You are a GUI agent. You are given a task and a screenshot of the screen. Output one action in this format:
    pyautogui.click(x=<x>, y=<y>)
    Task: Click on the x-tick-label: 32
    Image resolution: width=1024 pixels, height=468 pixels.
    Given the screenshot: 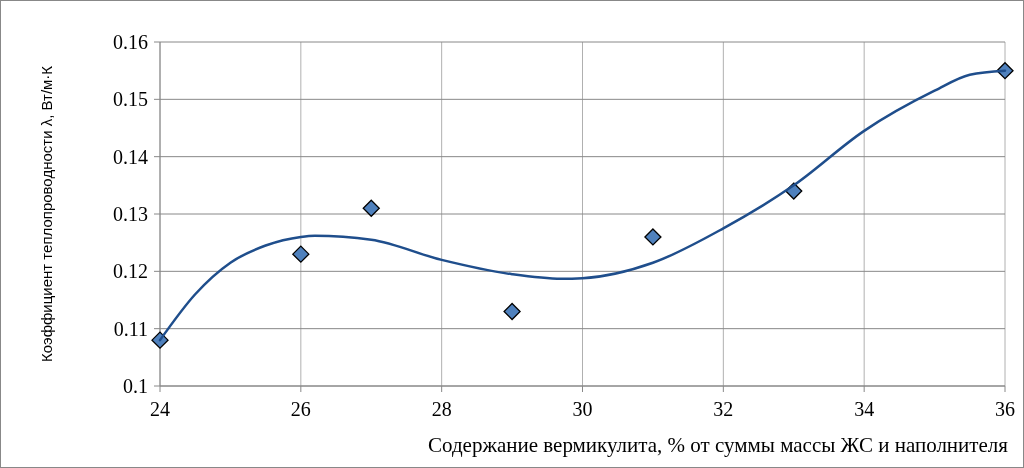 What is the action you would take?
    pyautogui.click(x=723, y=409)
    